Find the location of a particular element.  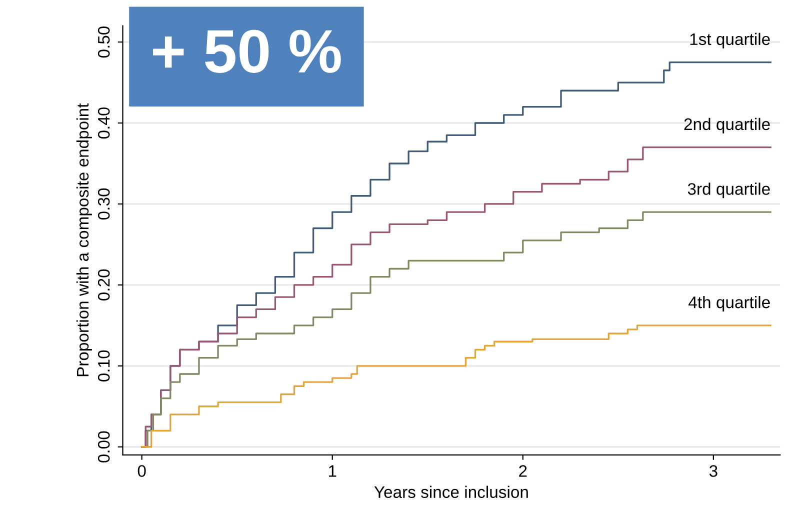

series-label: 2nd quartile is located at coordinates (727, 126).